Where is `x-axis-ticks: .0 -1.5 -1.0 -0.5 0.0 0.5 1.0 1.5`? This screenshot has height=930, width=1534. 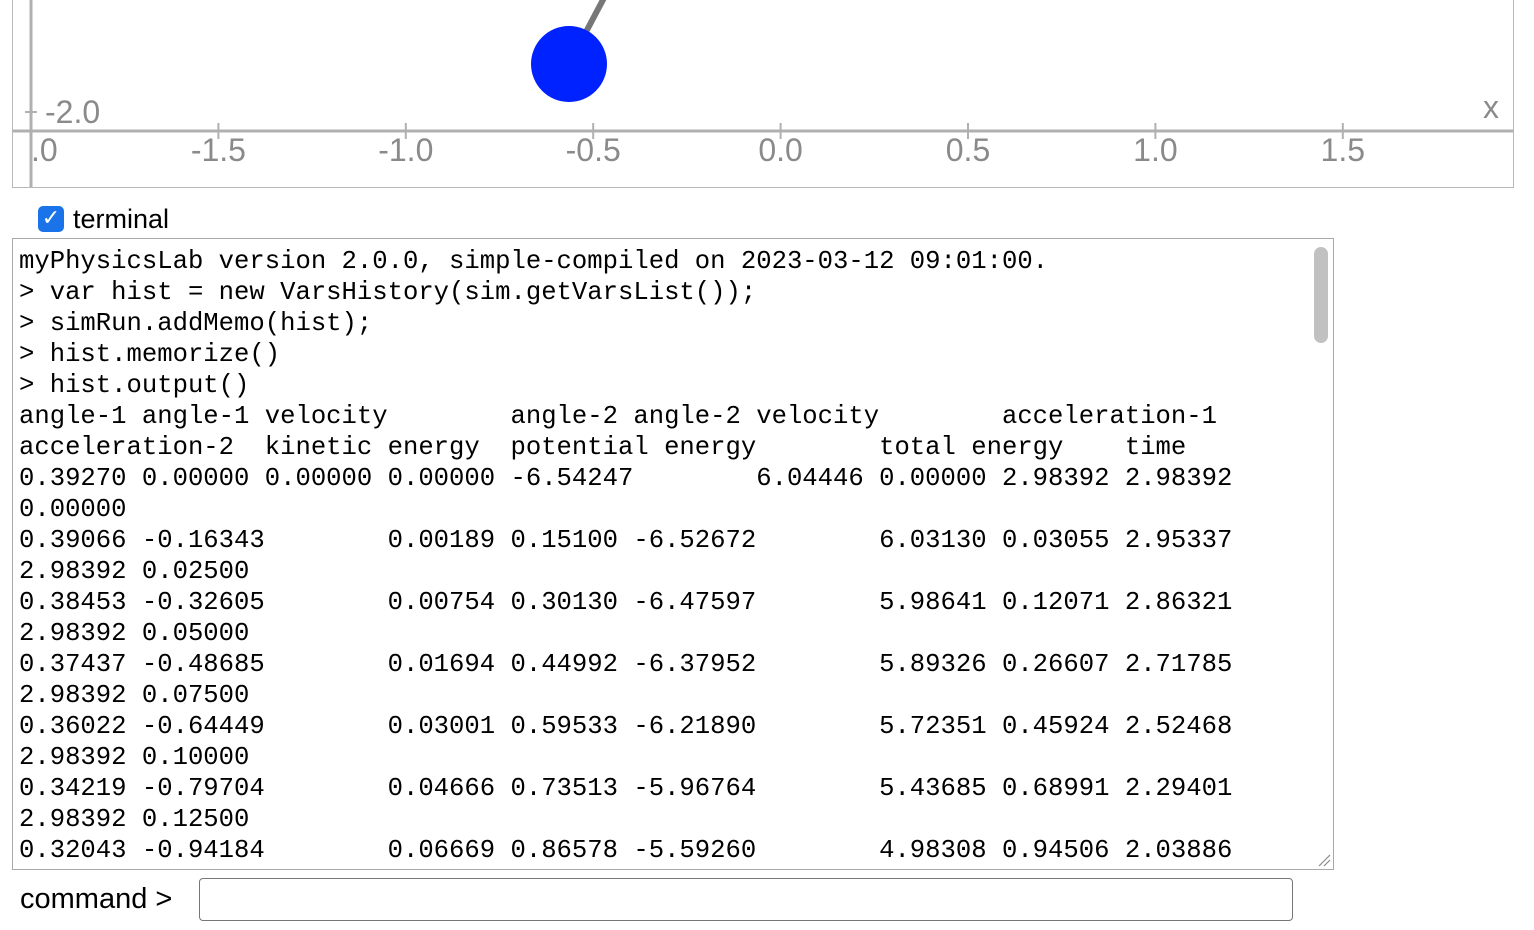
x-axis-ticks: .0 -1.5 -1.0 -0.5 0.0 0.5 1.0 1.5 is located at coordinates (697, 145).